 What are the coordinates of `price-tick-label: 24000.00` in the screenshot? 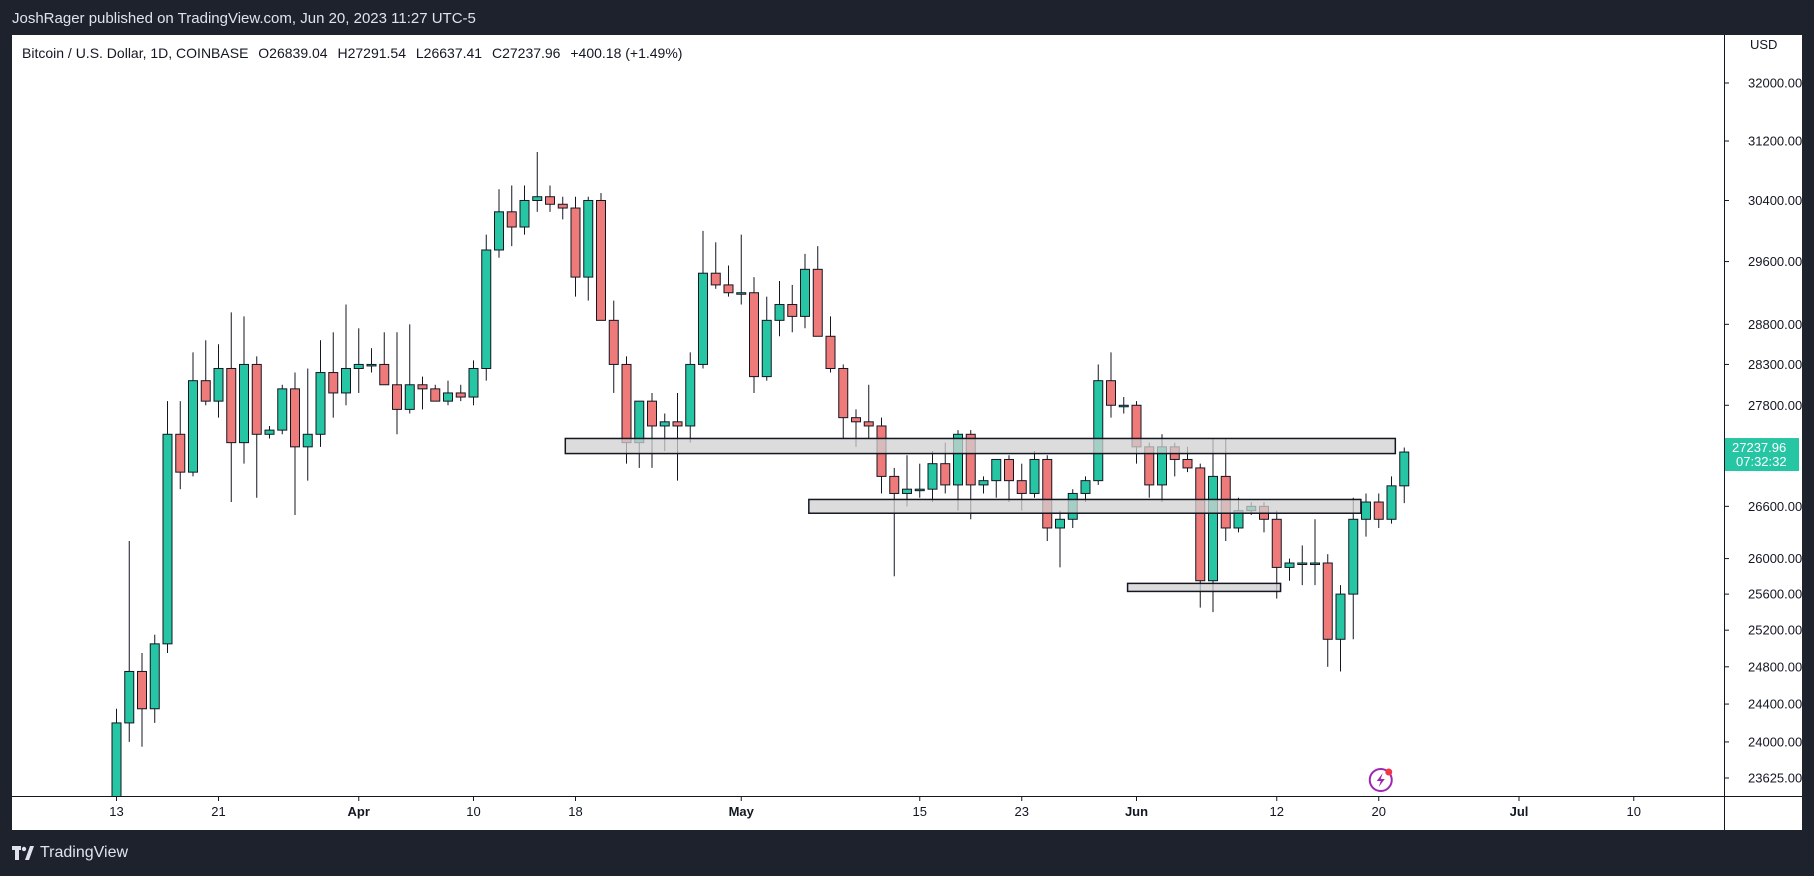 It's located at (1775, 741).